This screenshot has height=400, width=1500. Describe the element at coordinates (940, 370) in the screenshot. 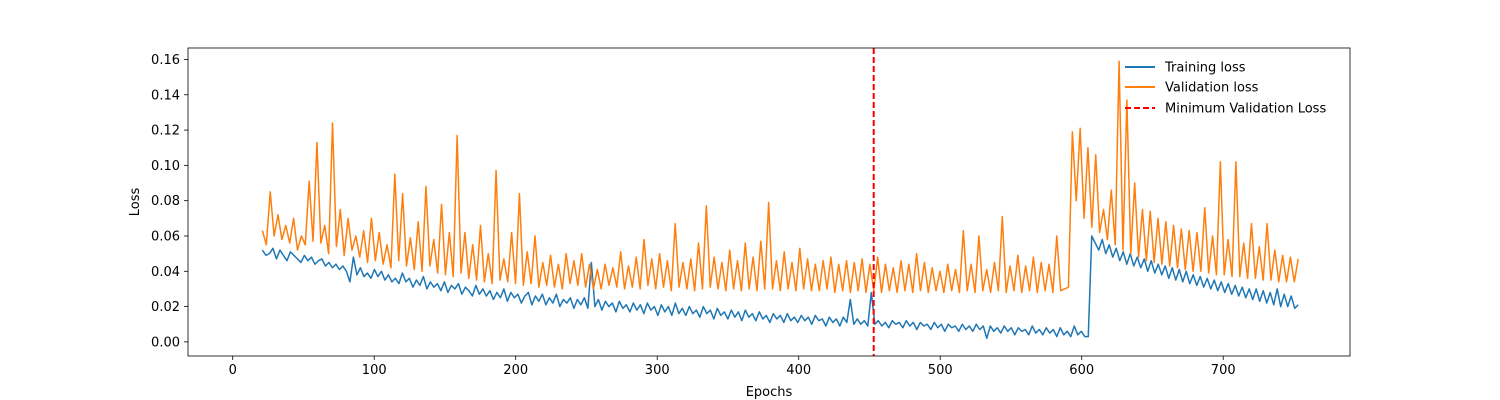

I see `x-tick-label: 500` at that location.